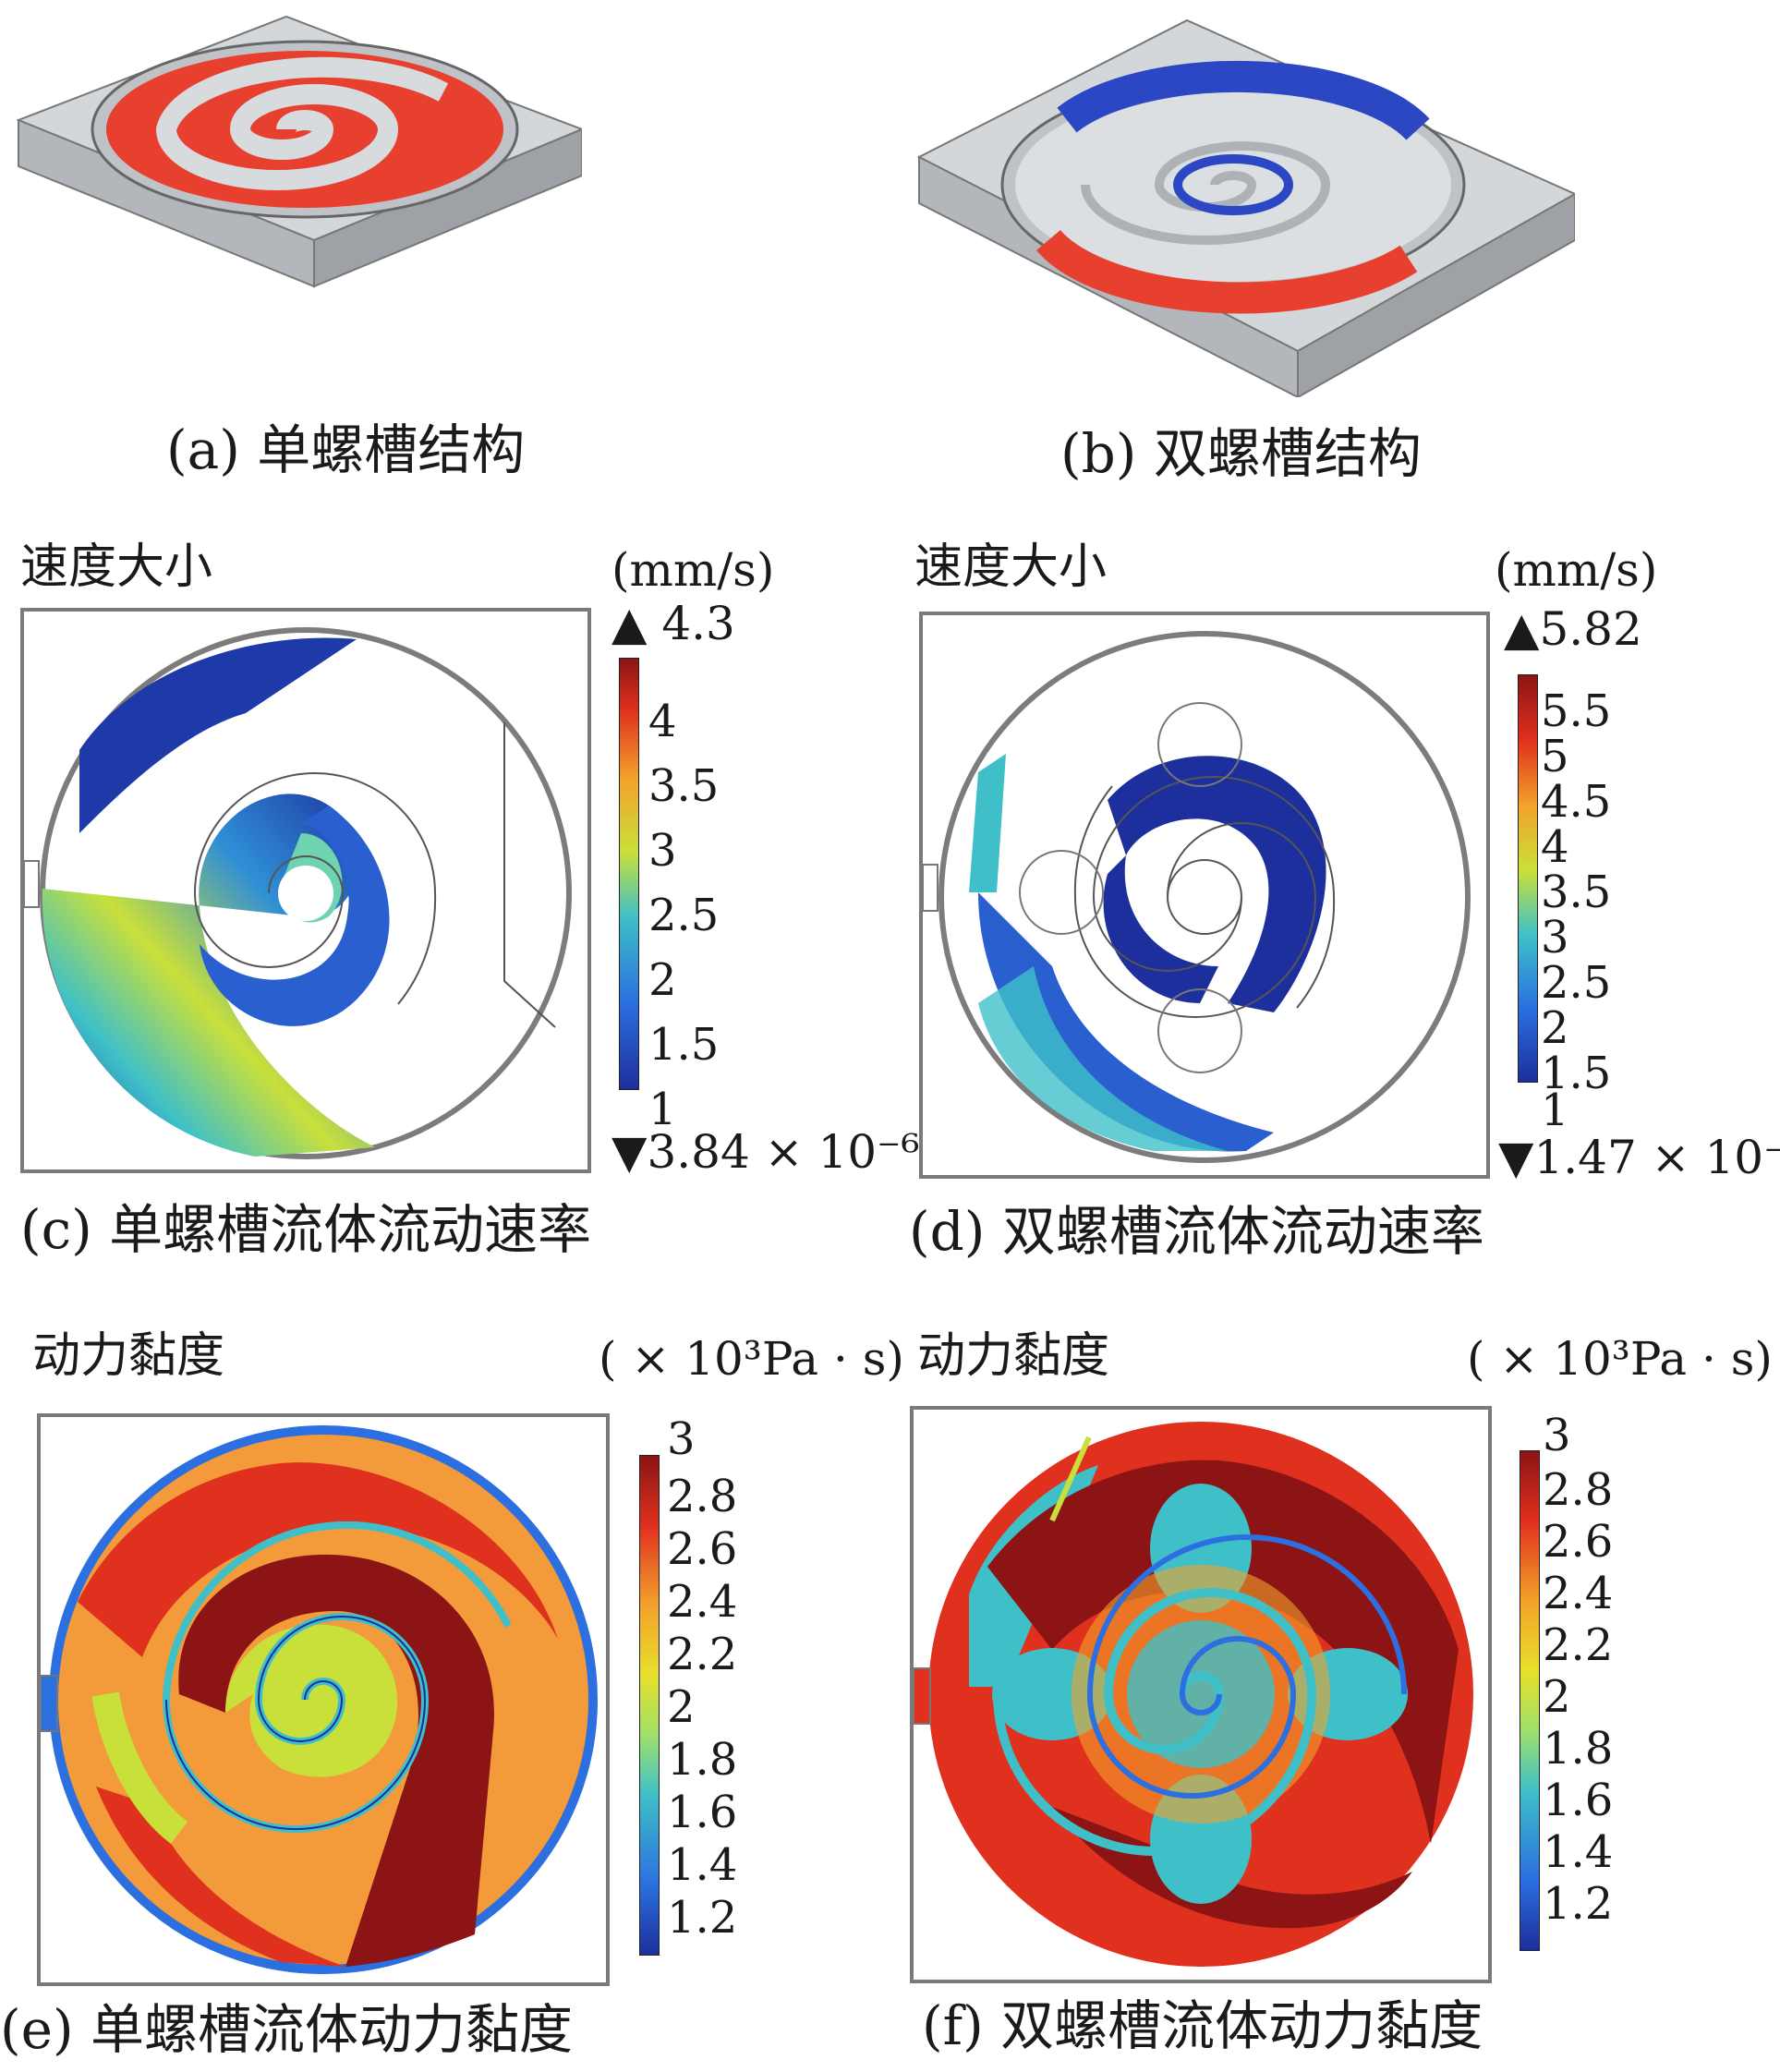  Describe the element at coordinates (1576, 711) in the screenshot. I see `tick: 5.5` at that location.